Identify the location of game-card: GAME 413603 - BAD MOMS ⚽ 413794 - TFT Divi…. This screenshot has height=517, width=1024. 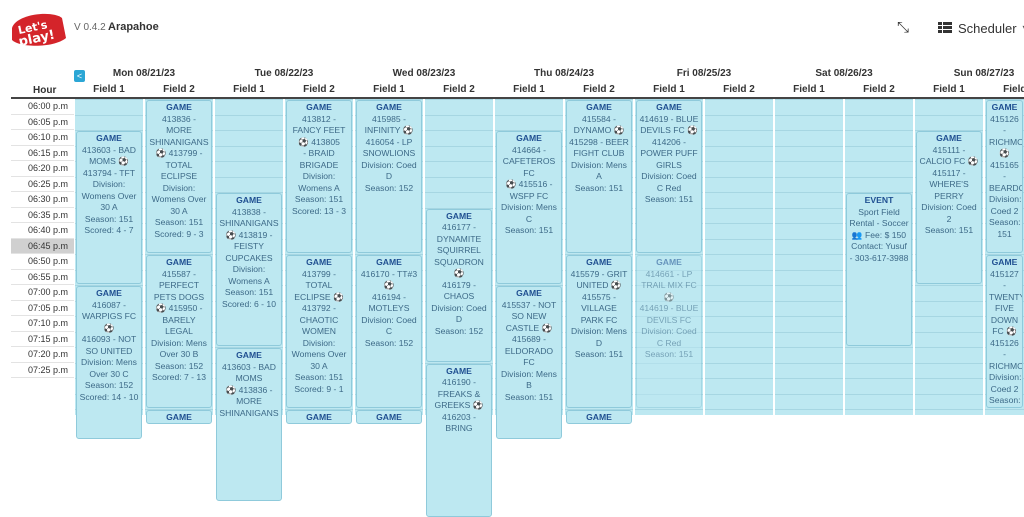
(109, 207).